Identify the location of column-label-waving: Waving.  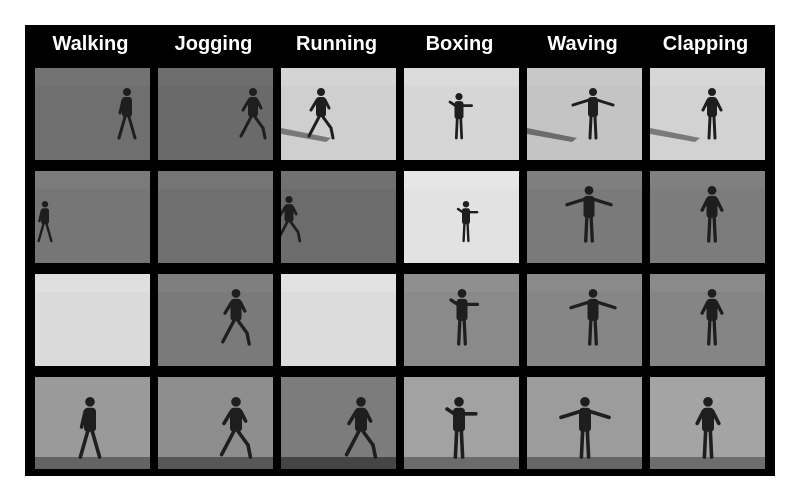
(582, 44).